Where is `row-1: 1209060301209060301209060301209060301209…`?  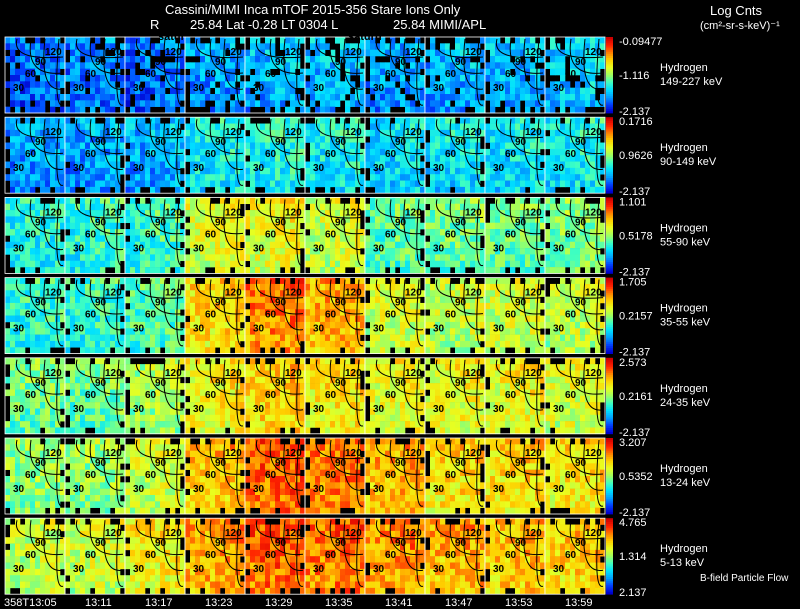
row-1: 1209060301209060301209060301209060301209… is located at coordinates (305, 155).